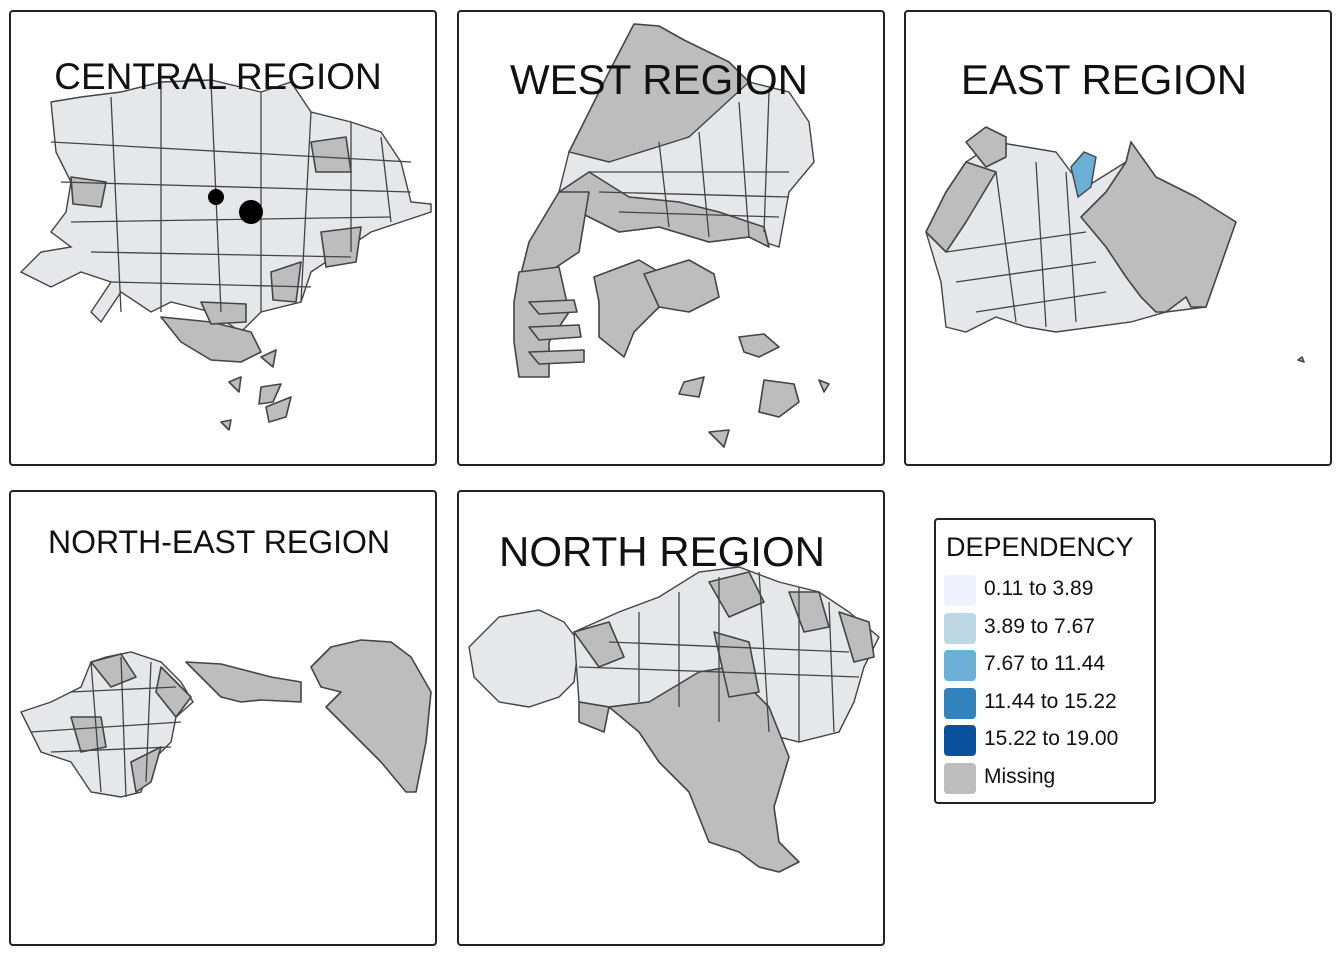  Describe the element at coordinates (106, 727) in the screenshot. I see `north-east-subzone-boundaries` at that location.